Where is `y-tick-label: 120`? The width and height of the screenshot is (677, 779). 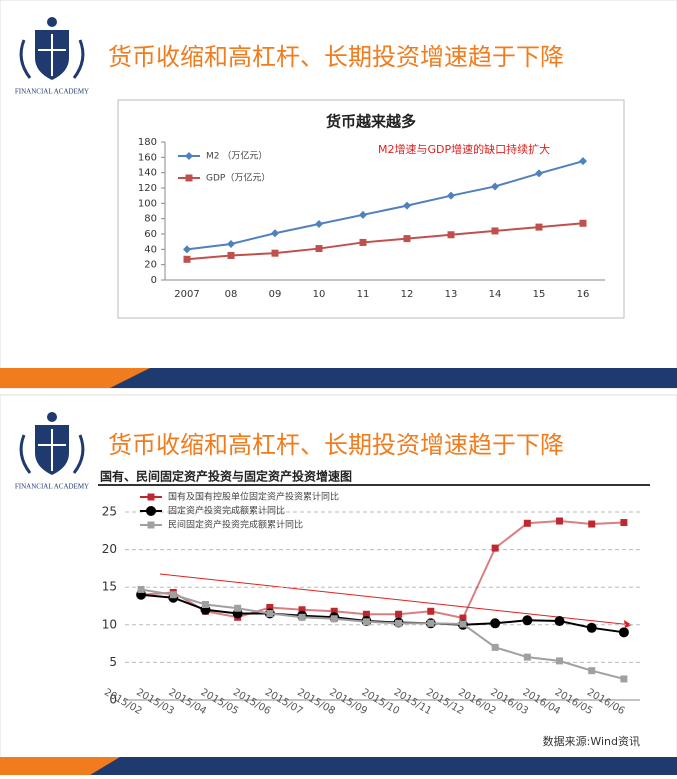 y-tick-label: 120 is located at coordinates (147, 188).